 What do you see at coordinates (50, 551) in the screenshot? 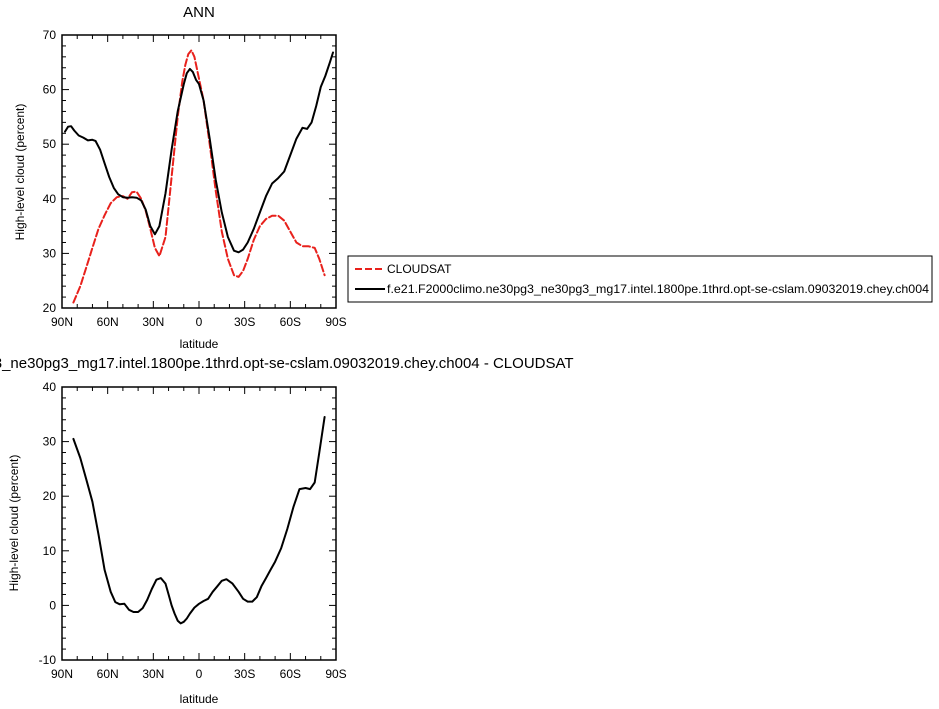
I see `bottom-ytick-label: 10` at bounding box center [50, 551].